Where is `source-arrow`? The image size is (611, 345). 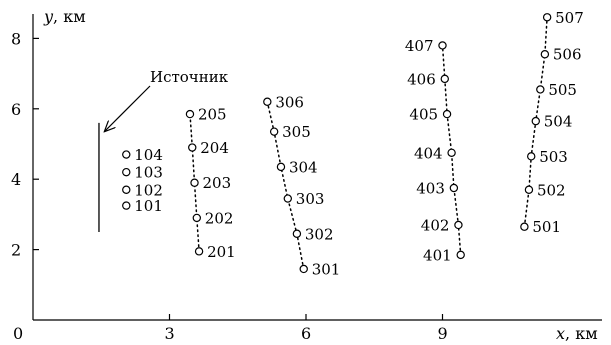
source-arrow is located at coordinates (128, 108).